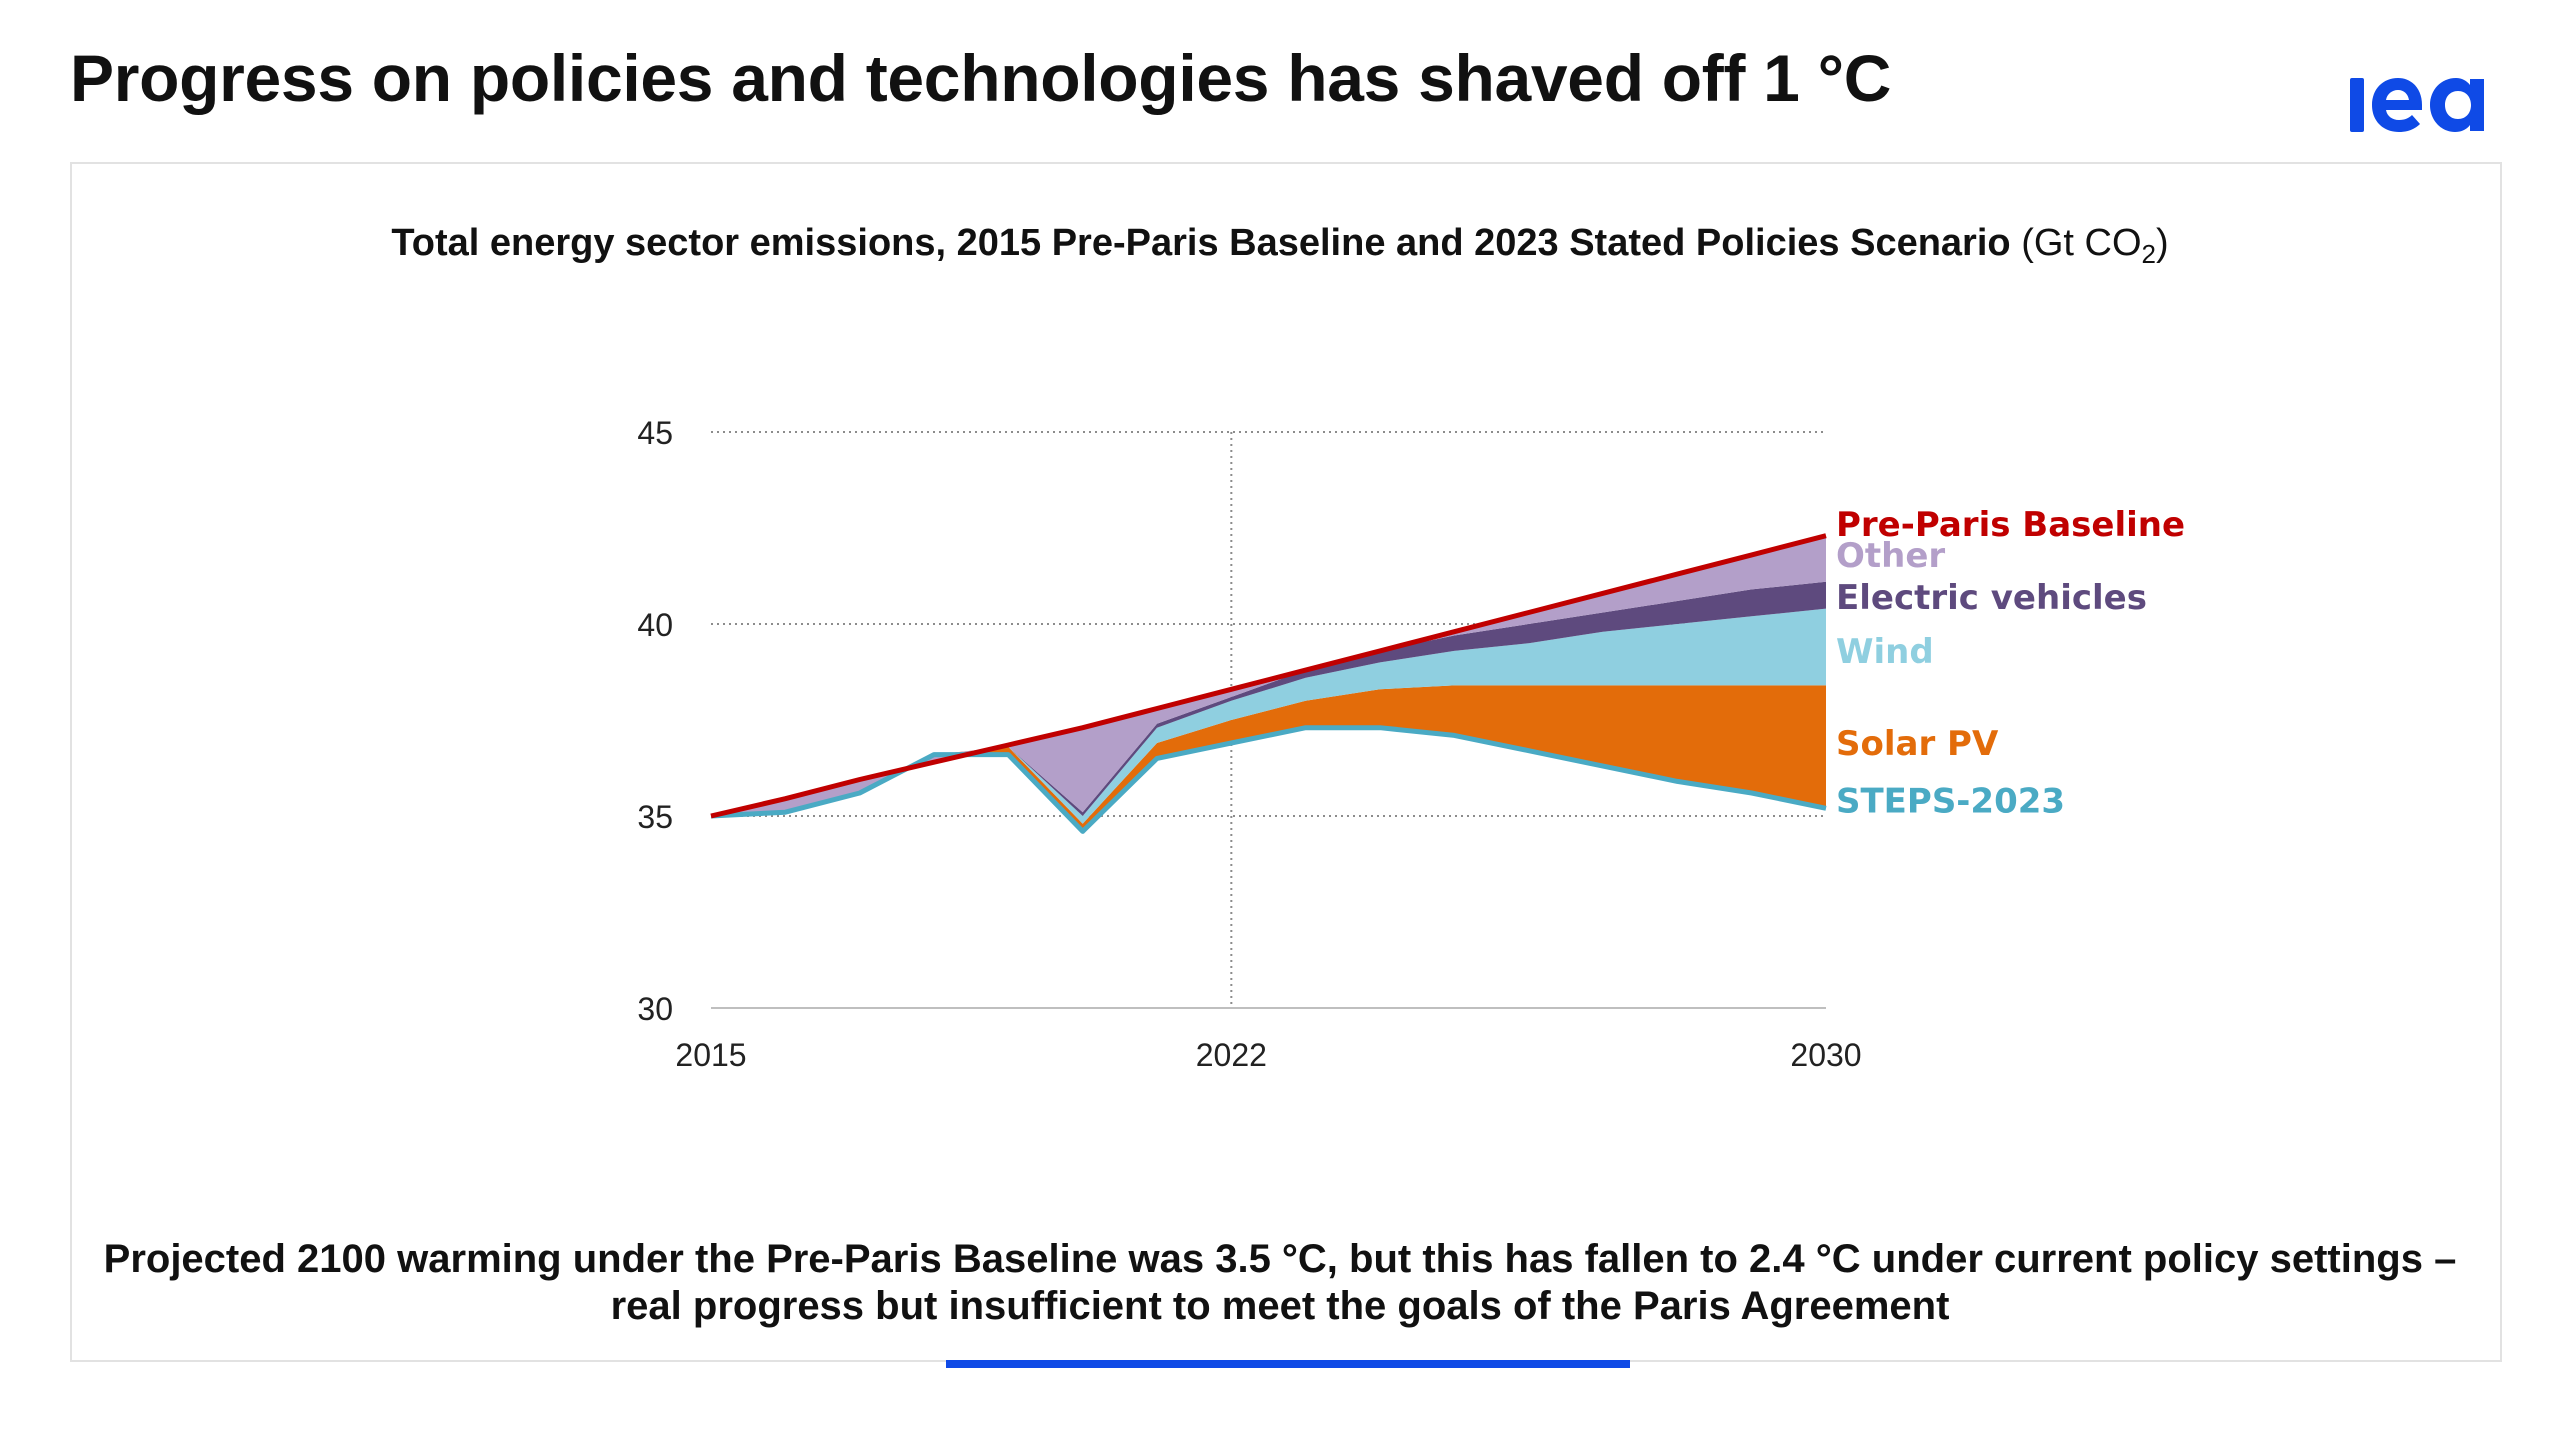  I want to click on legend-label-steps-2023: STEPS-2023, so click(1950, 802).